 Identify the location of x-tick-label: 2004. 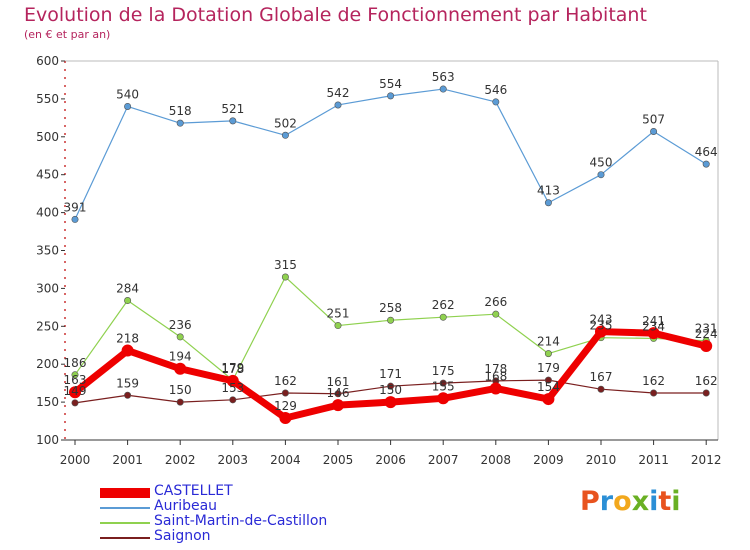
(285, 460).